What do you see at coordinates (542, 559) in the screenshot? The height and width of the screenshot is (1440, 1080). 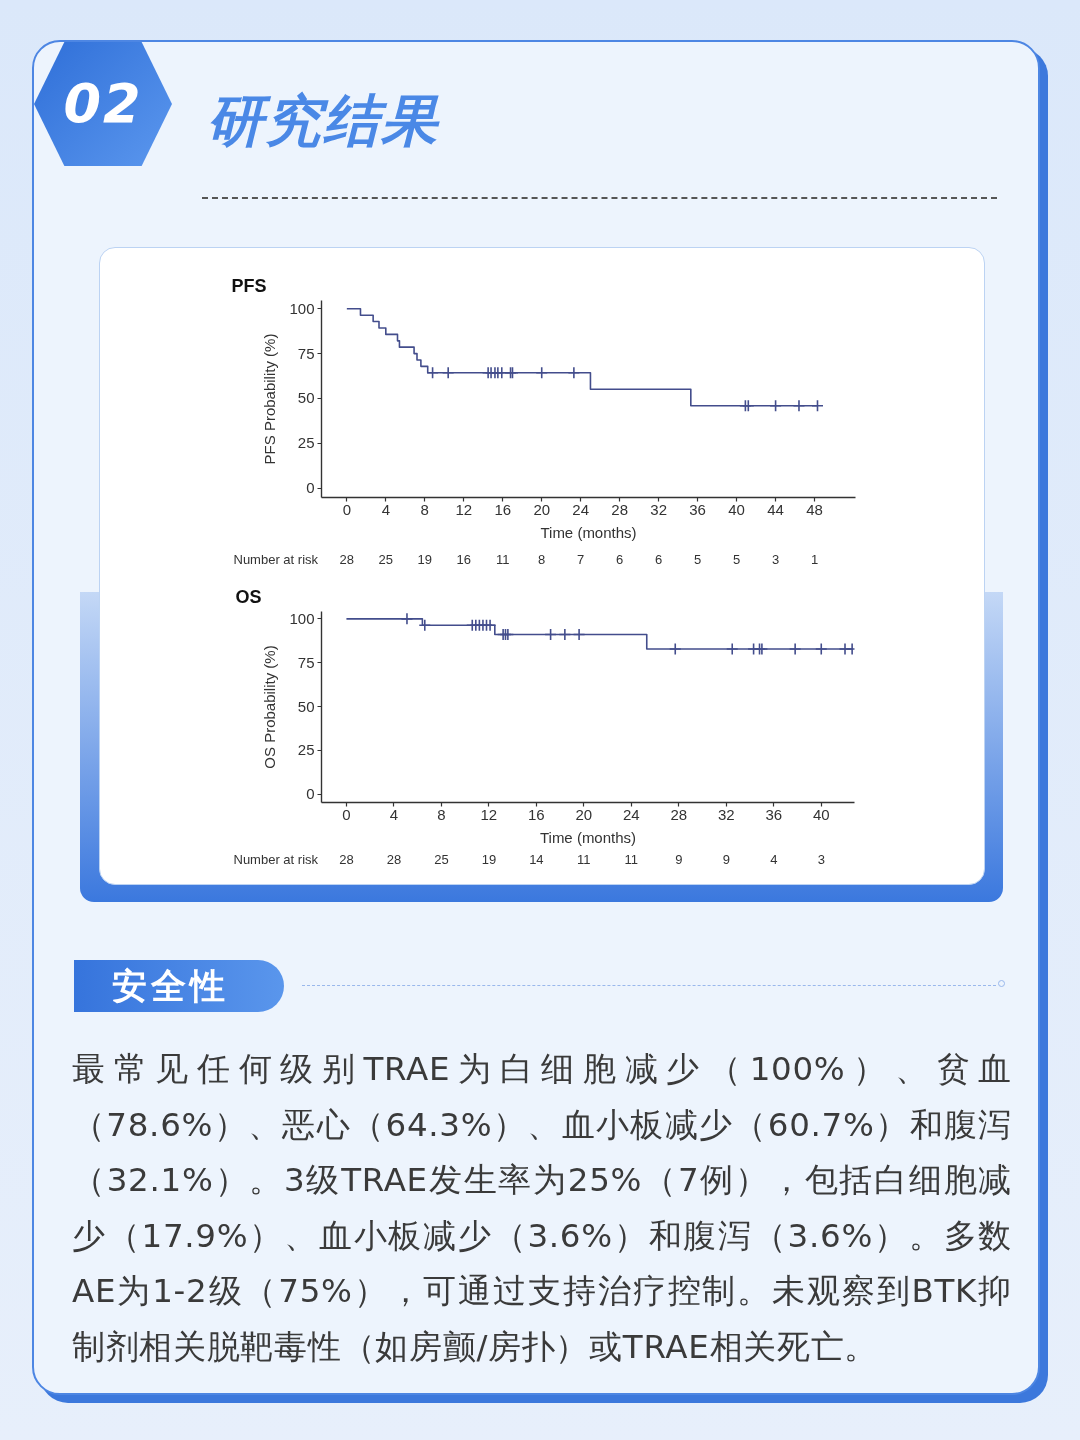 I see `data-label: 8` at bounding box center [542, 559].